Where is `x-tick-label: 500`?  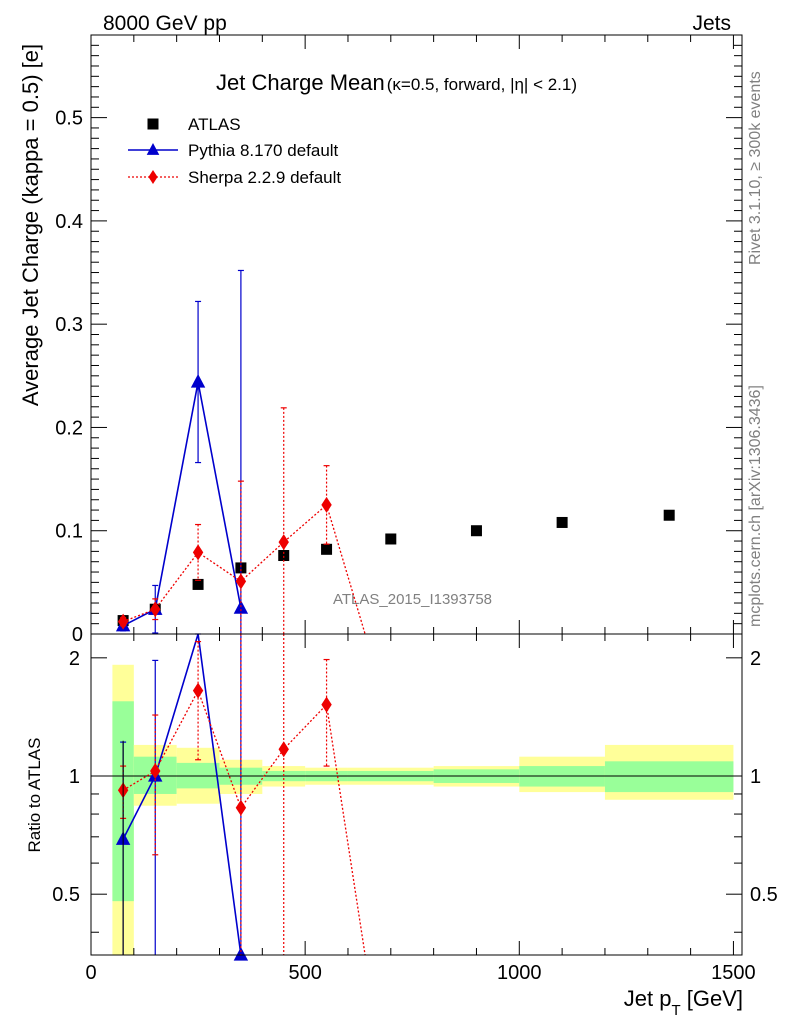 x-tick-label: 500 is located at coordinates (304, 973).